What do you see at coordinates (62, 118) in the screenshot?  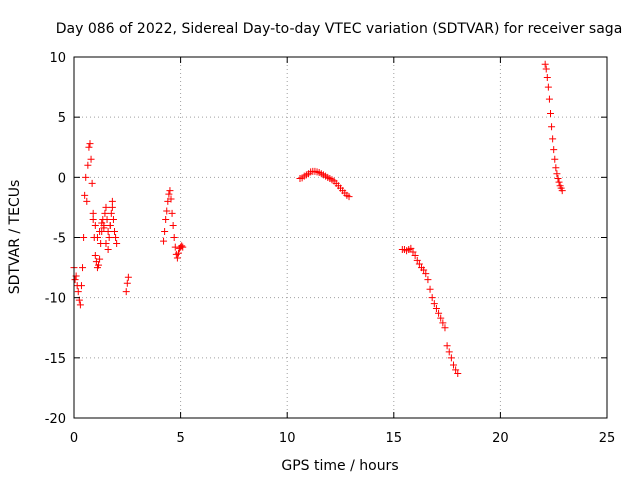 I see `y-tick-label: 5` at bounding box center [62, 118].